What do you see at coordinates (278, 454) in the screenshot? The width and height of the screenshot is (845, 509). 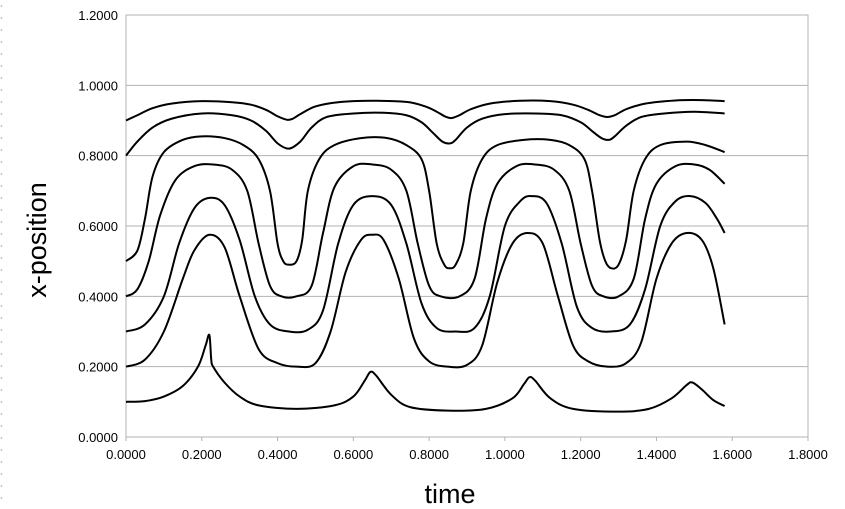 I see `x-tick-label: 0.4000` at bounding box center [278, 454].